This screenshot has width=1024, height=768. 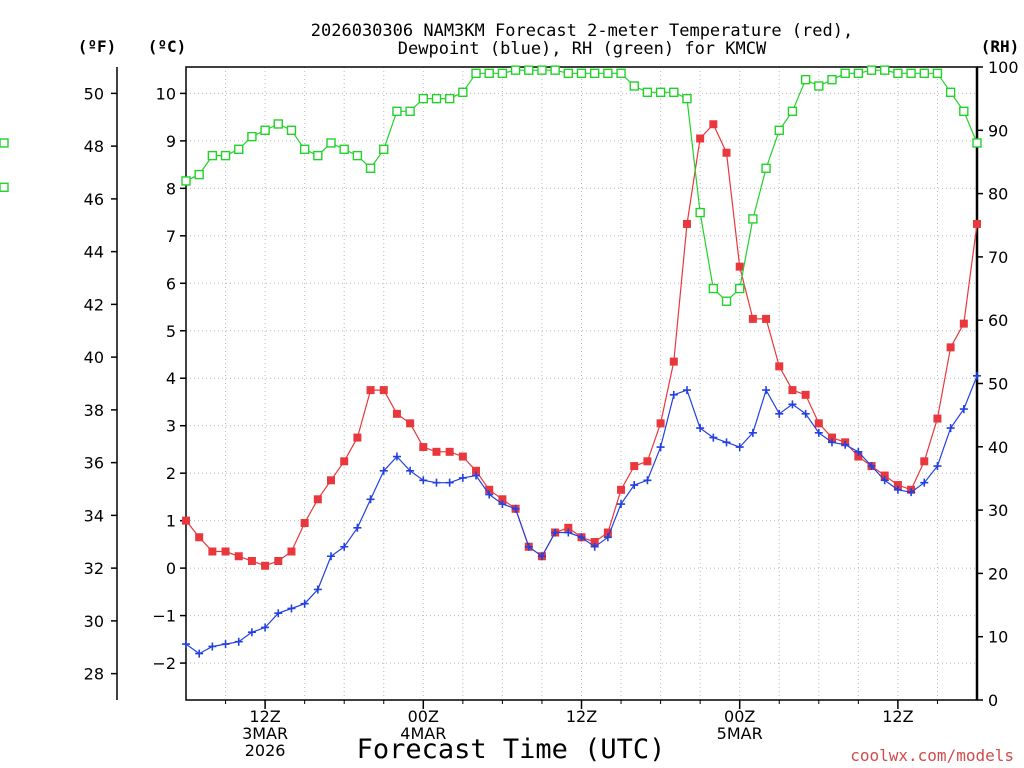 What do you see at coordinates (1000, 46) in the screenshot?
I see `rh-axis-label: (RH)` at bounding box center [1000, 46].